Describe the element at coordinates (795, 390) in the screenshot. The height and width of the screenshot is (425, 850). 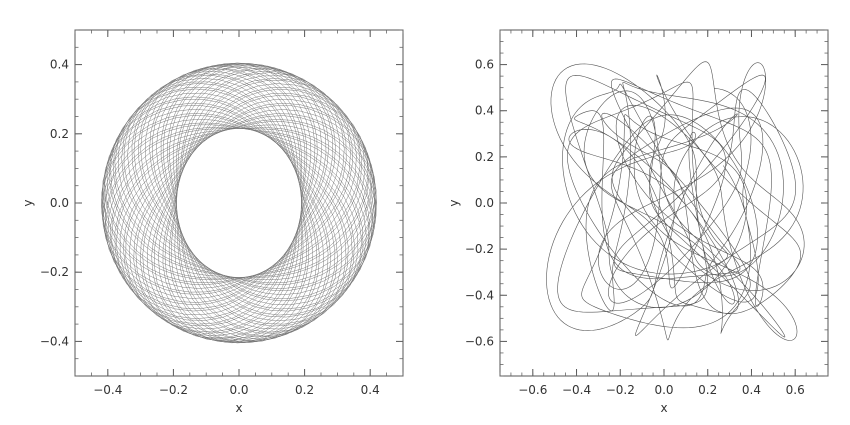
I see `x-tick-label: 0.6` at that location.